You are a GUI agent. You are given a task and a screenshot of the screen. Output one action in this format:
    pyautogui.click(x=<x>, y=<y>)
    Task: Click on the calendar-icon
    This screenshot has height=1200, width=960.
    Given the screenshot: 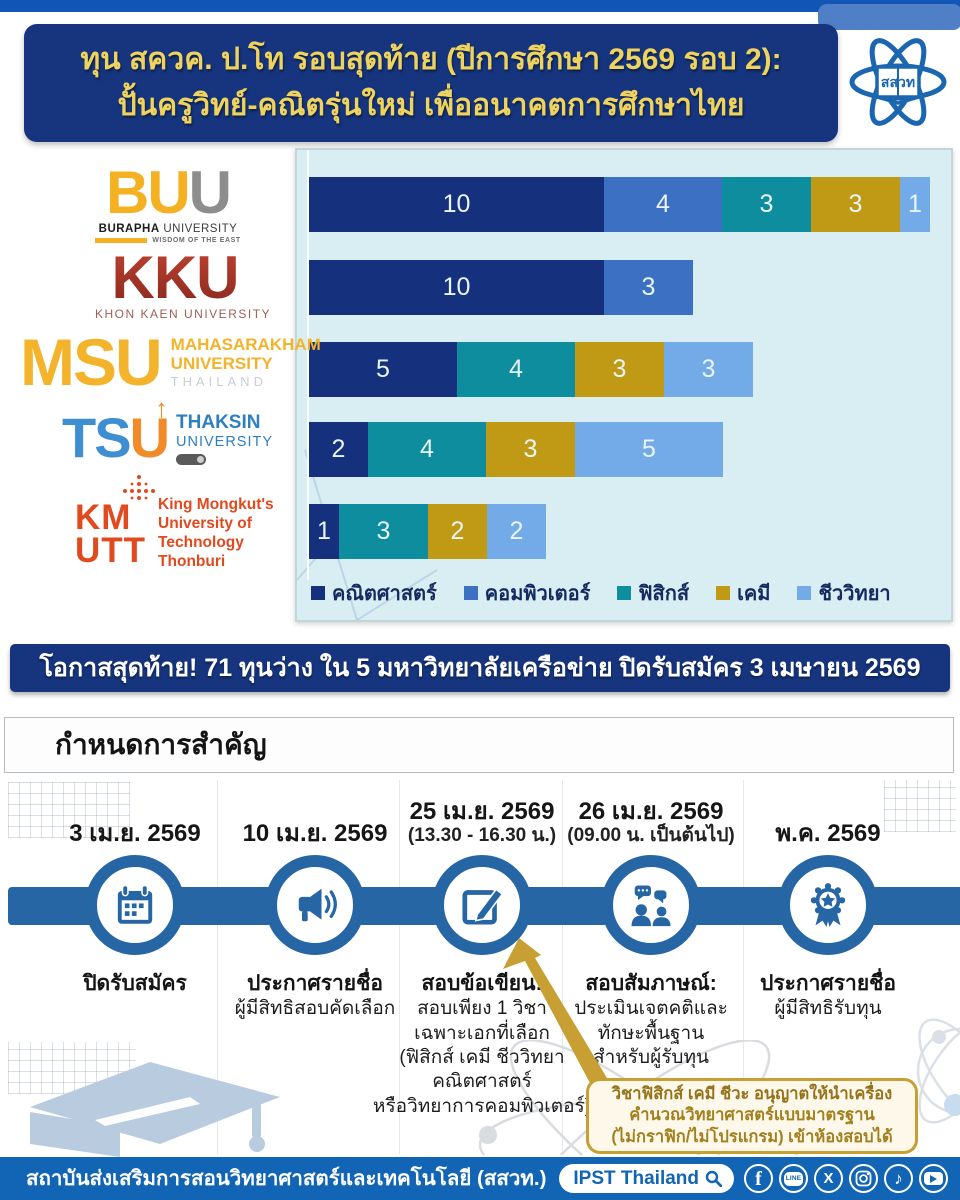 What is the action you would take?
    pyautogui.click(x=135, y=904)
    